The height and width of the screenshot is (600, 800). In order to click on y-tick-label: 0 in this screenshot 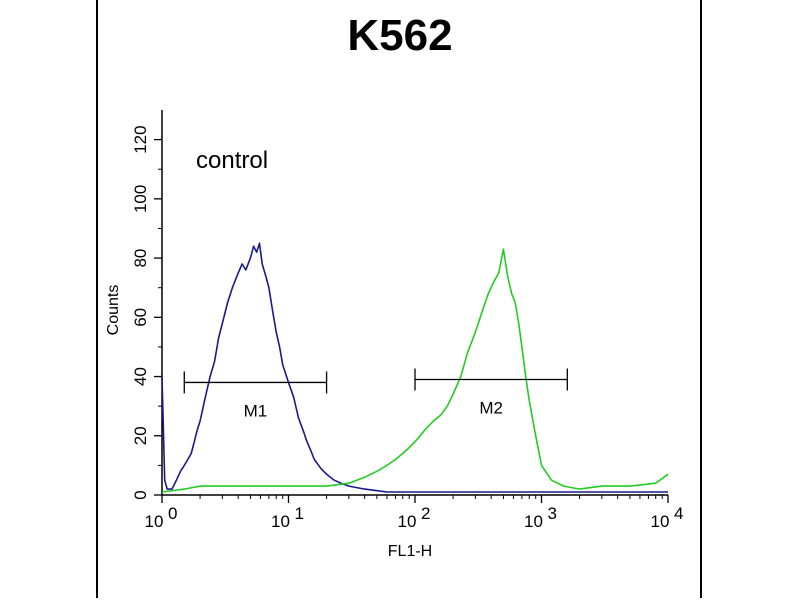, I will do `click(140, 494)`.